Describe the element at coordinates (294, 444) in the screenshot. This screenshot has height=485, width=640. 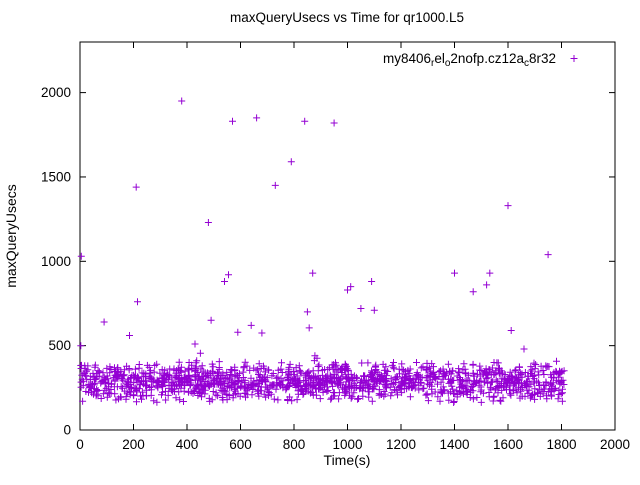
I see `x-tick-label: 800` at that location.